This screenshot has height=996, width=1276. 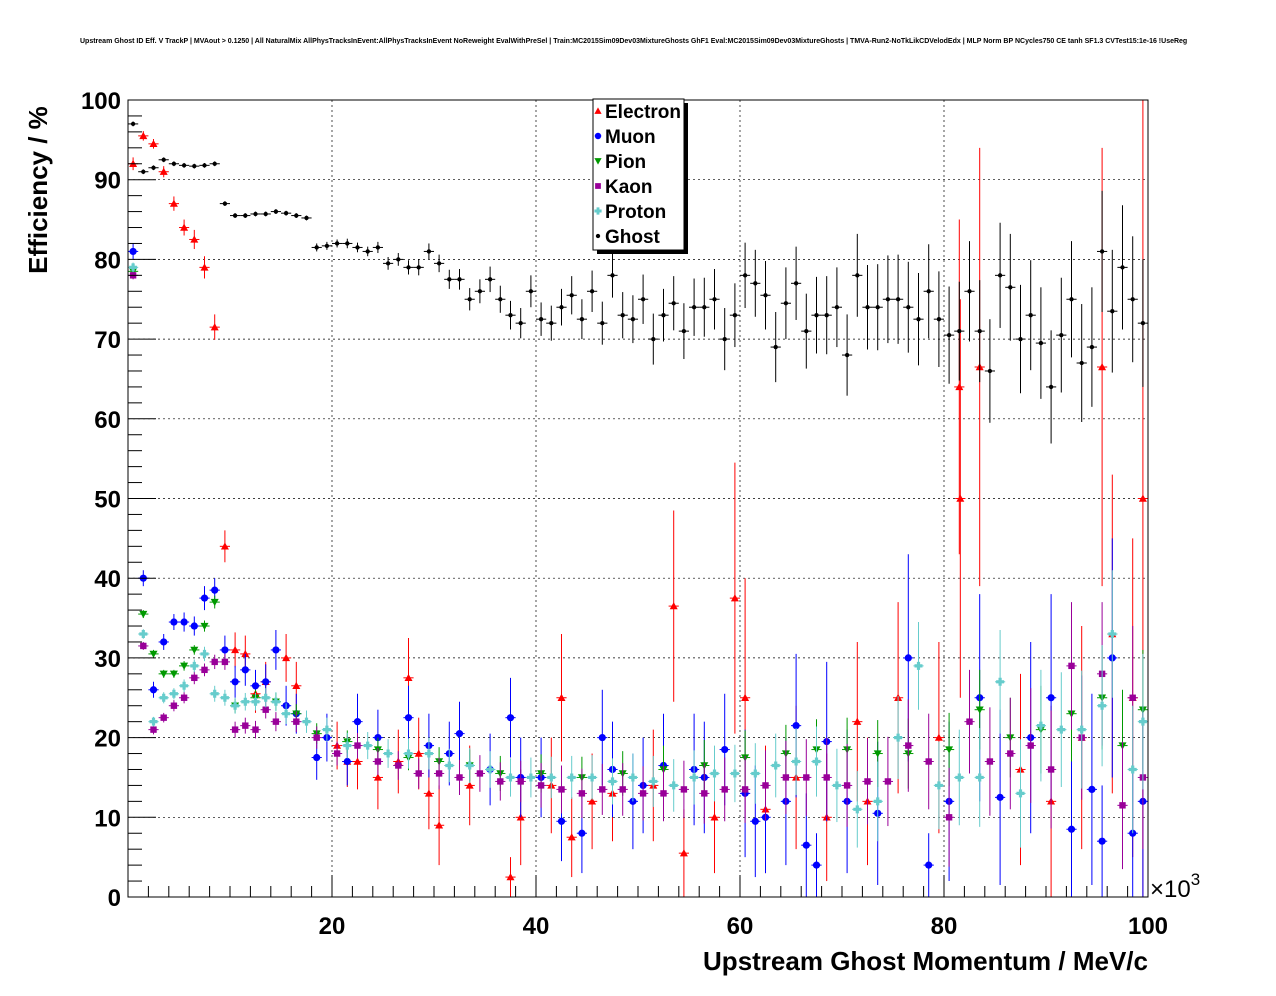 What do you see at coordinates (1175, 886) in the screenshot?
I see `x-axis-multiplier: ×10³` at bounding box center [1175, 886].